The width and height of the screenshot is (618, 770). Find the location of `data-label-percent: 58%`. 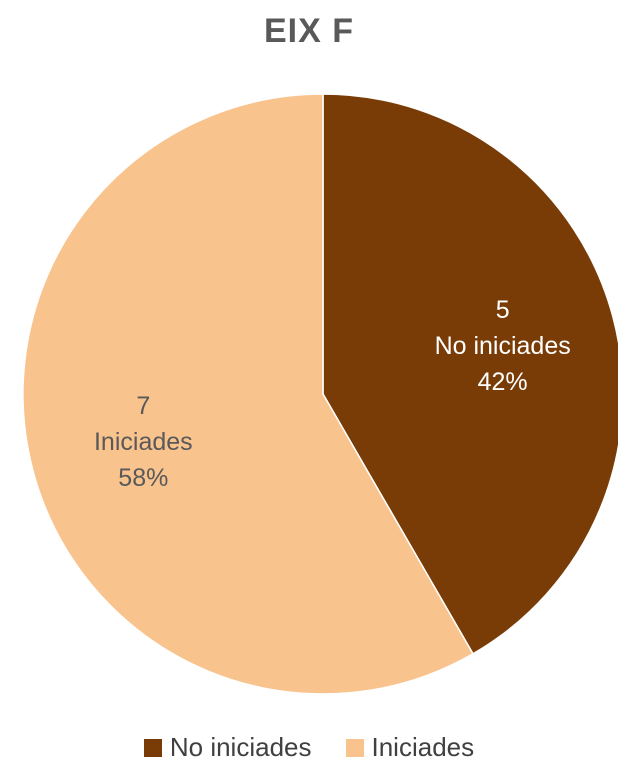

data-label-percent: 58% is located at coordinates (143, 478).